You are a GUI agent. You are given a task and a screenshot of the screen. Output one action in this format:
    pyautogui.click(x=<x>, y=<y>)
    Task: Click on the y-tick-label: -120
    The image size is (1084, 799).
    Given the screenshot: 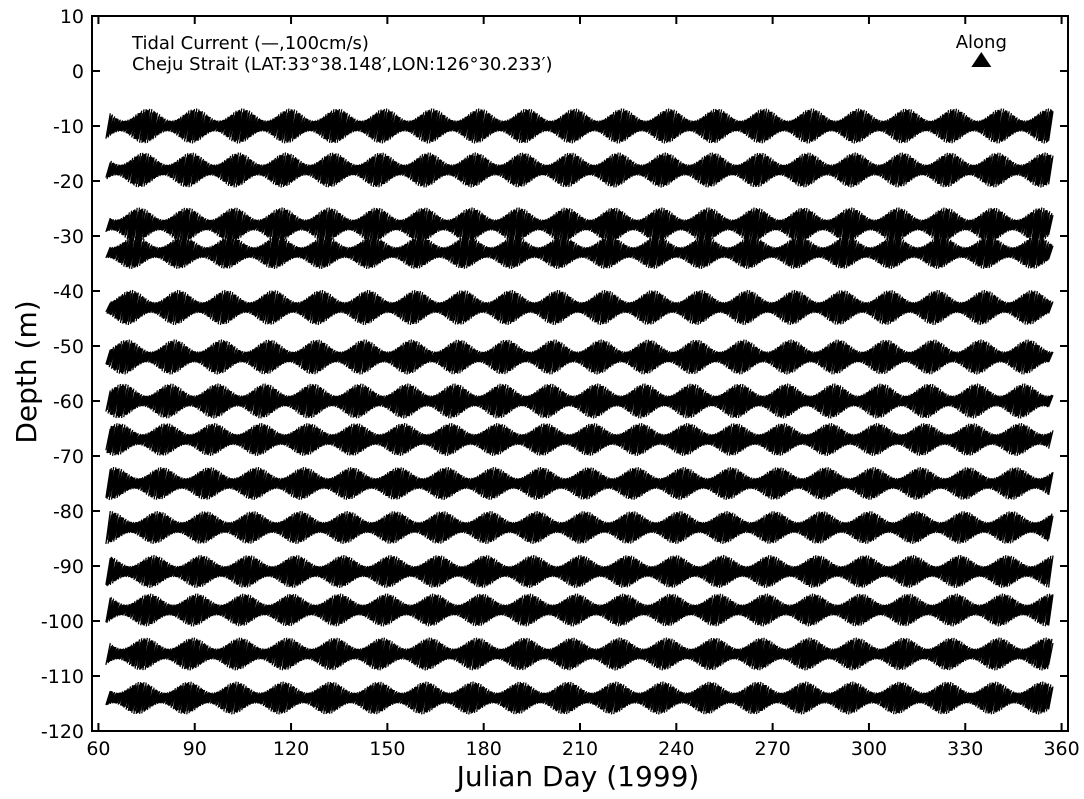 What is the action you would take?
    pyautogui.click(x=62, y=732)
    